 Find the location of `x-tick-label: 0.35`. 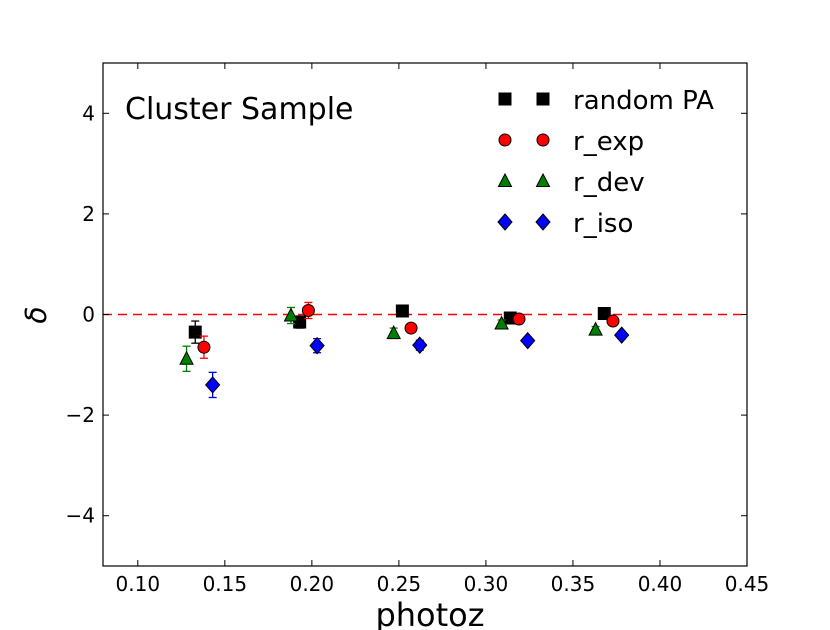

x-tick-label: 0.35 is located at coordinates (573, 584).